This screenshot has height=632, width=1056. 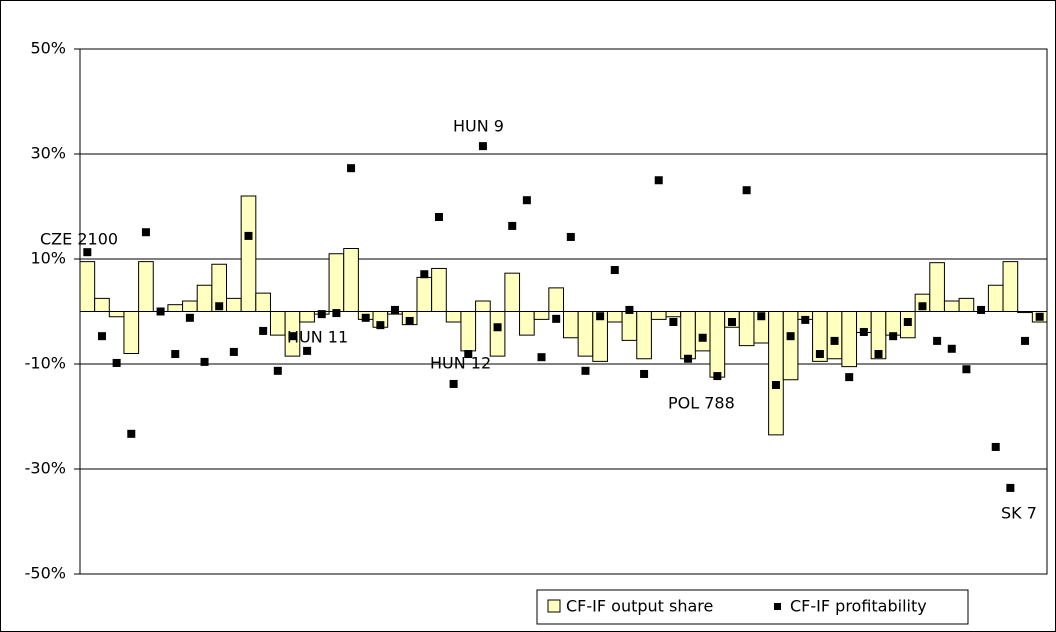 I want to click on y-tick-label: 50%, so click(x=48, y=48).